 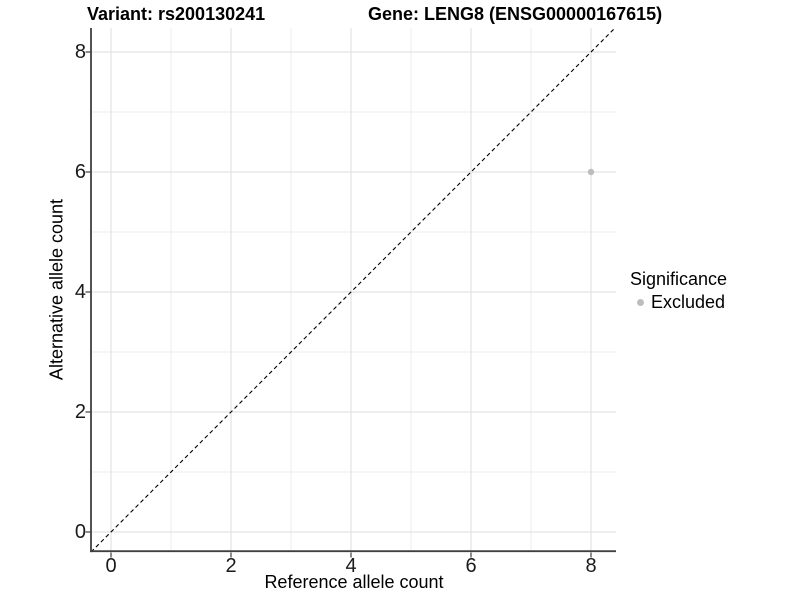 I want to click on legend: Significance Excluded, so click(x=679, y=291).